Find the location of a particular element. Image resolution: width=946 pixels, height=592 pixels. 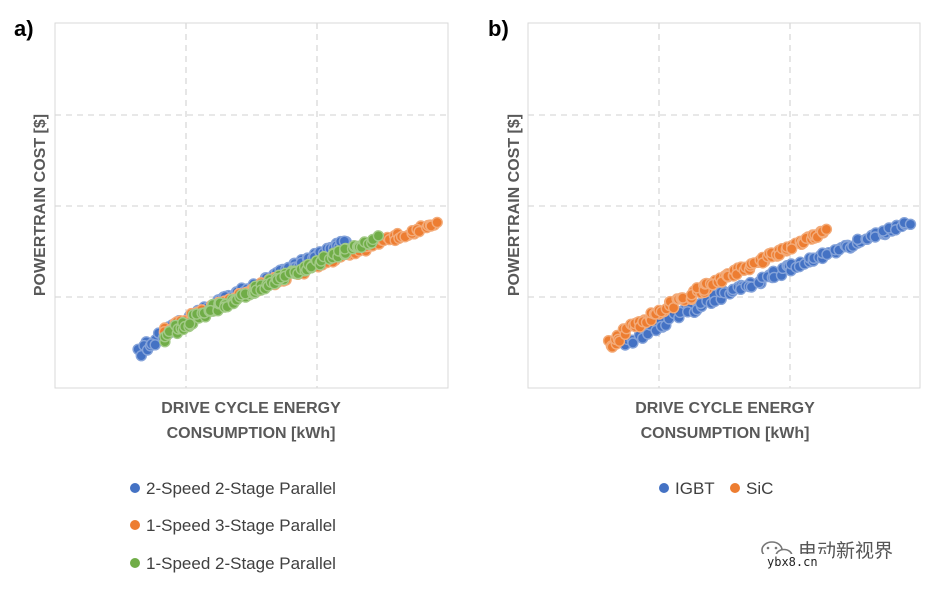

panel-b-y-axis-title: POWERTRAIN COST [$] is located at coordinates (514, 205).